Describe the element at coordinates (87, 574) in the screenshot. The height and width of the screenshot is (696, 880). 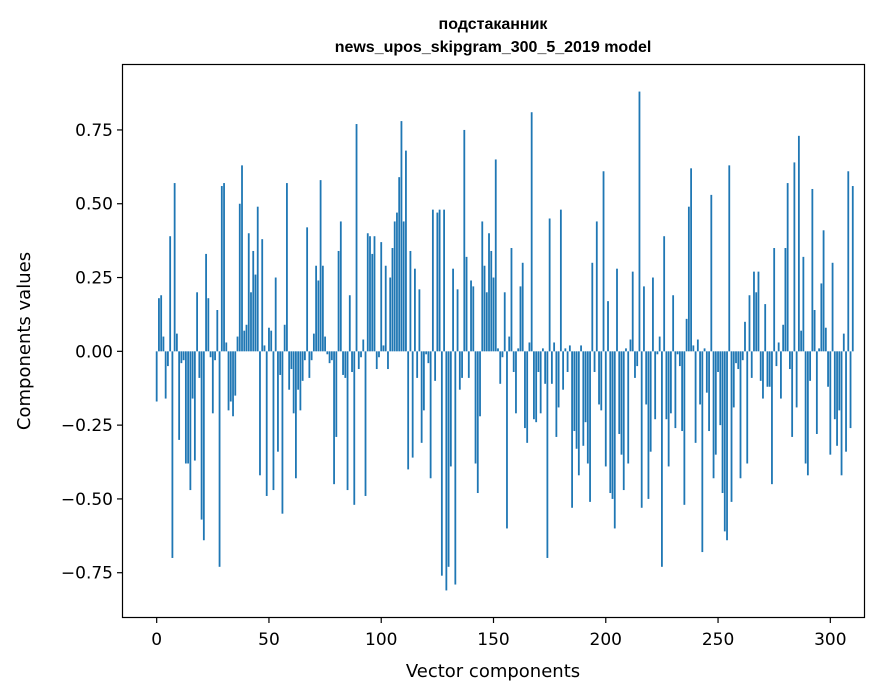
I see `y-tick-label: −0.75` at that location.